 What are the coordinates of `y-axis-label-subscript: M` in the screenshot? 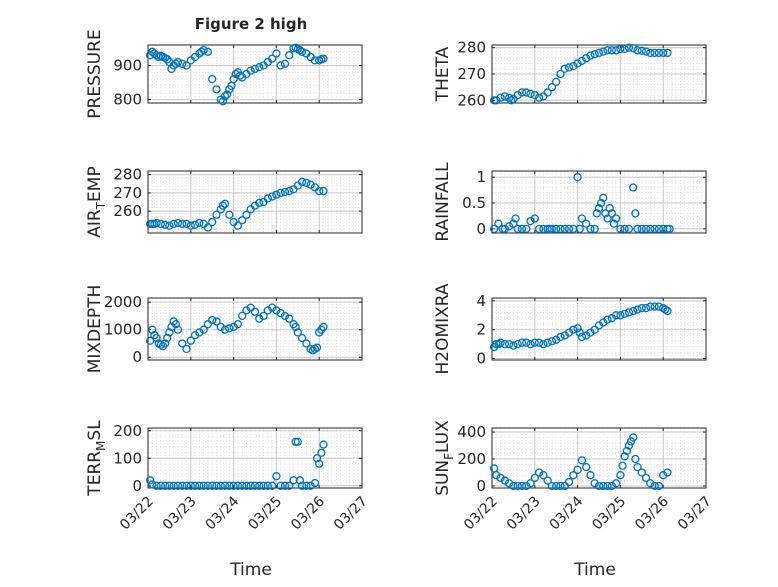 It's located at (101, 446).